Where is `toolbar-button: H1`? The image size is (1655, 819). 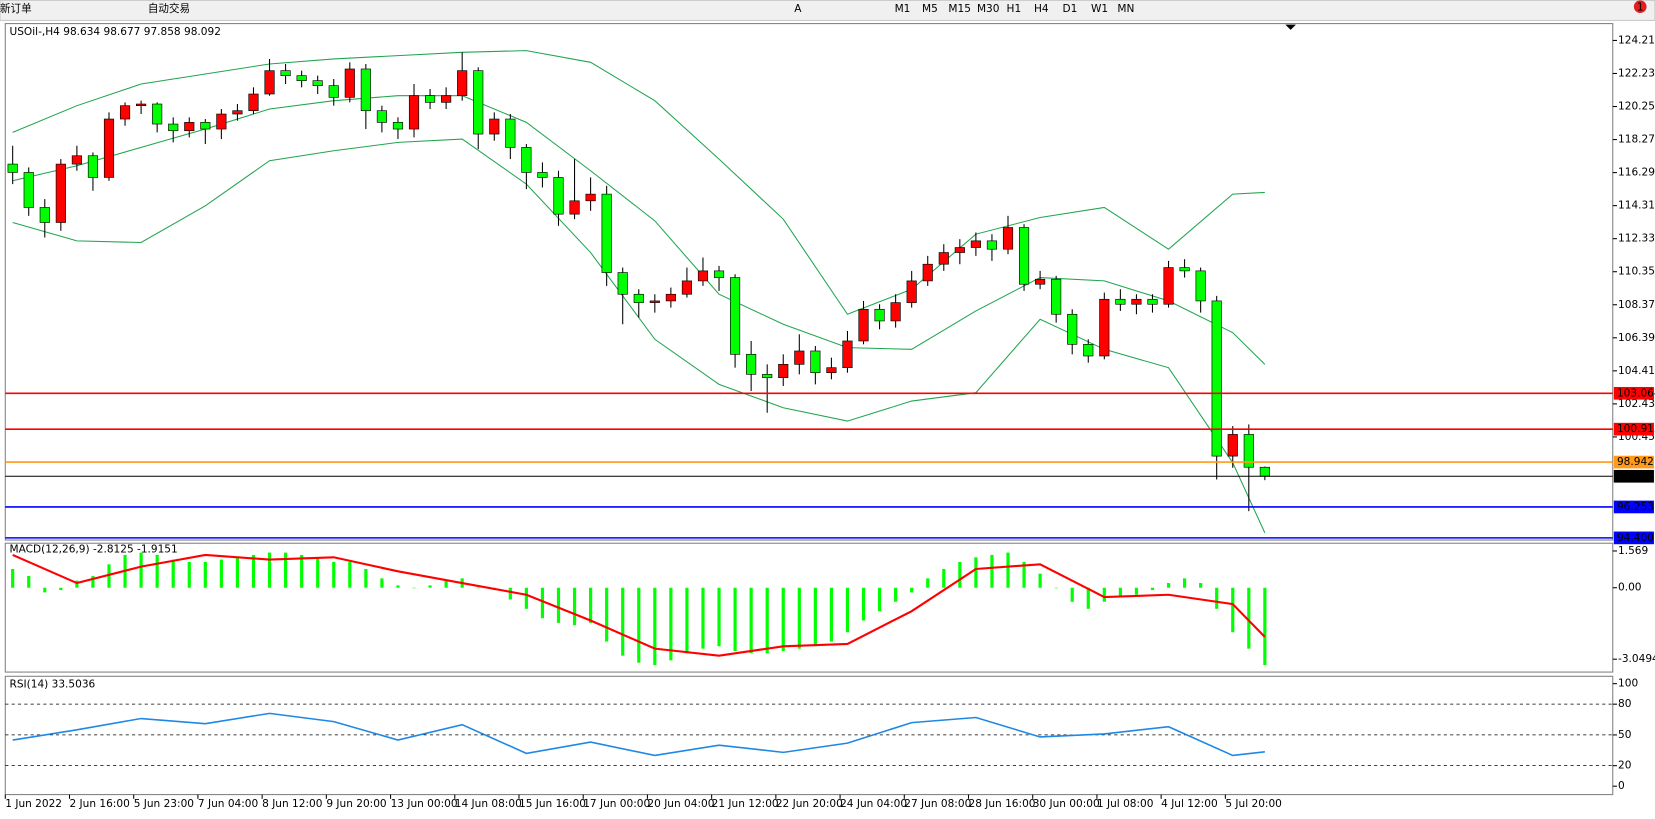 toolbar-button: H1 is located at coordinates (1014, 9).